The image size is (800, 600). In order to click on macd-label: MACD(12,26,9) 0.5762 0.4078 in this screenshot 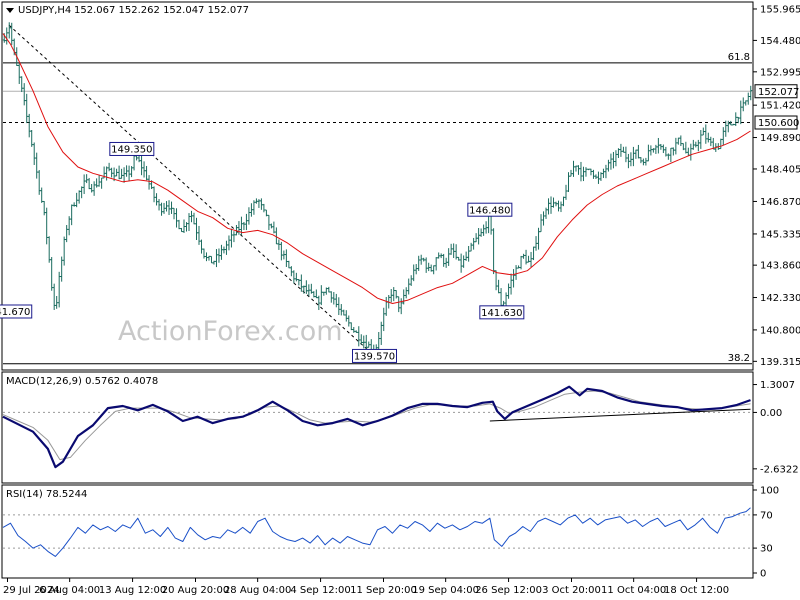, I will do `click(82, 381)`.